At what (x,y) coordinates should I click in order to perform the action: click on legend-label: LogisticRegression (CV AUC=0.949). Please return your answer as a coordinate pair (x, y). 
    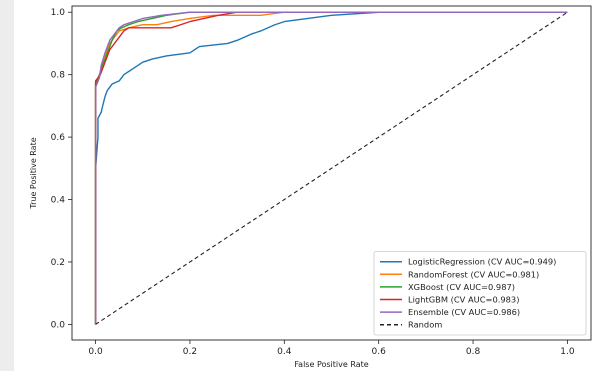
    Looking at the image, I should click on (482, 262).